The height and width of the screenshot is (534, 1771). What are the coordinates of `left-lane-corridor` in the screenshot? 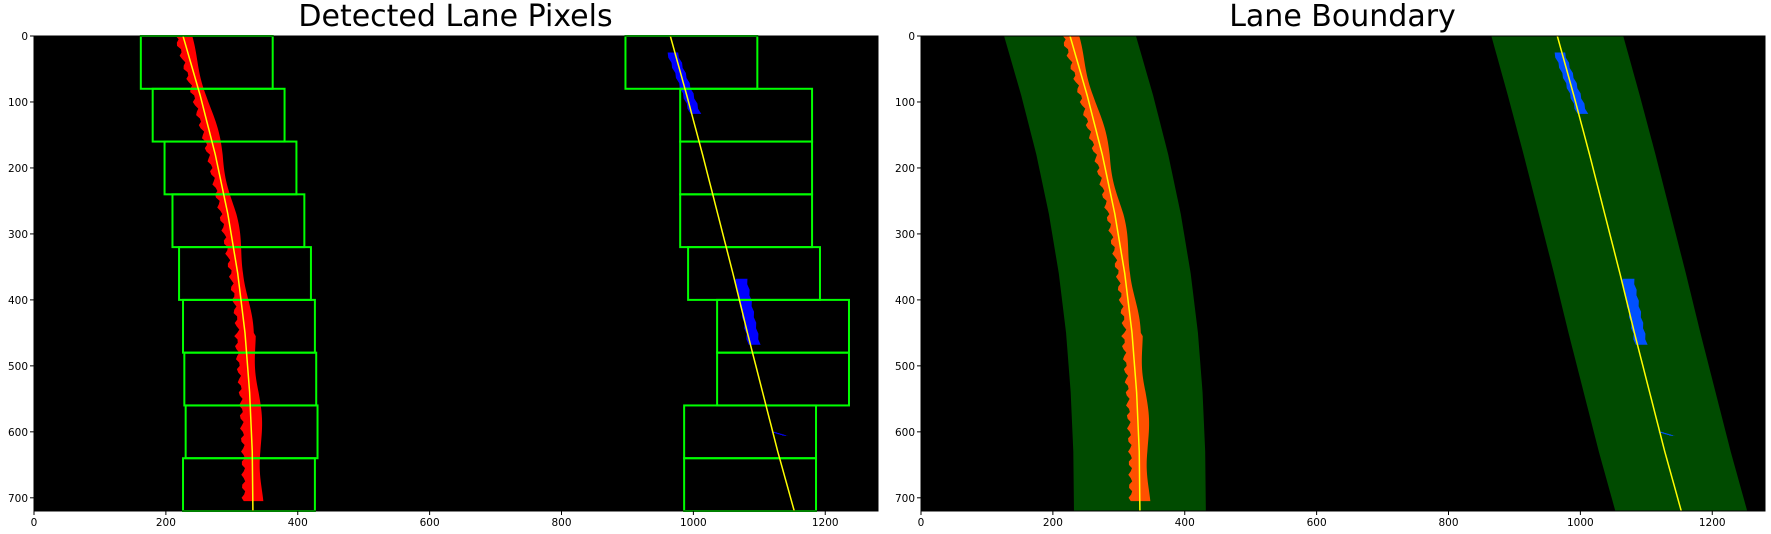 It's located at (1105, 273).